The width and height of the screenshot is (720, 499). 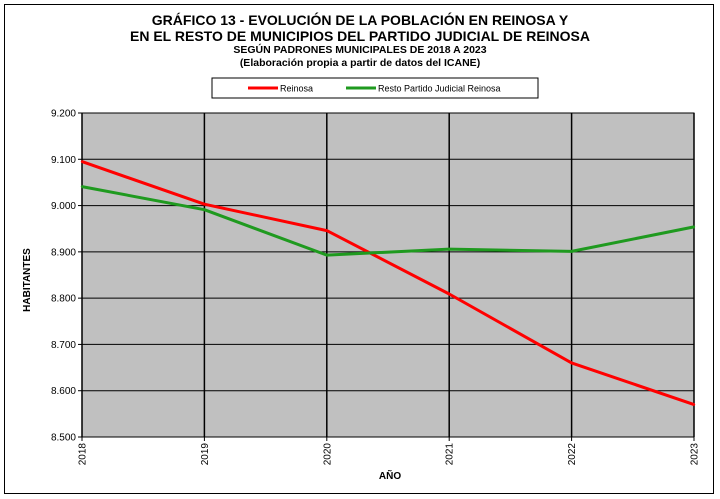 I want to click on x-tick-label: 2022, so click(x=572, y=454).